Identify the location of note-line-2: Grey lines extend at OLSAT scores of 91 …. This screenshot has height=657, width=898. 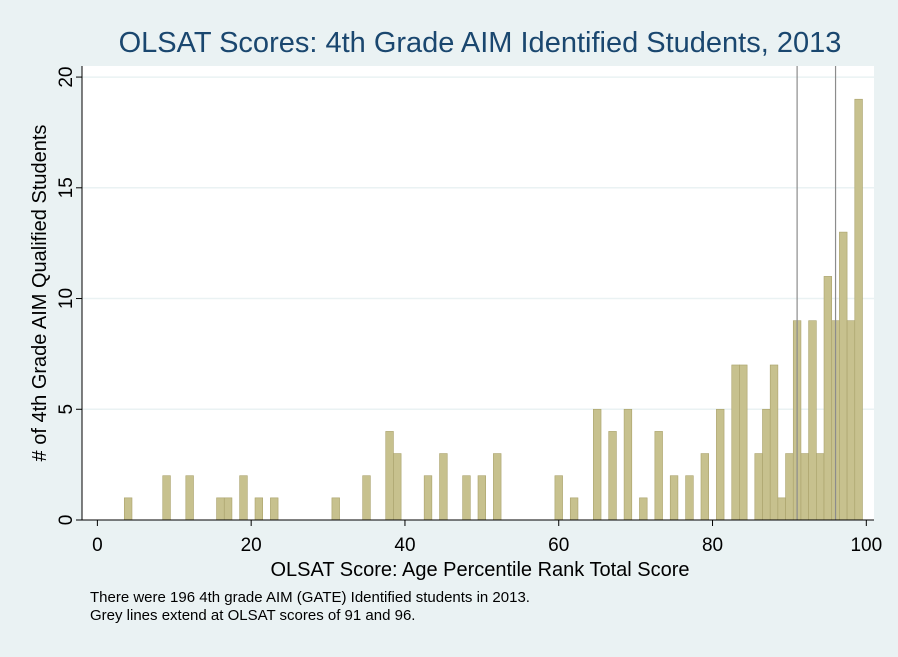
(252, 615).